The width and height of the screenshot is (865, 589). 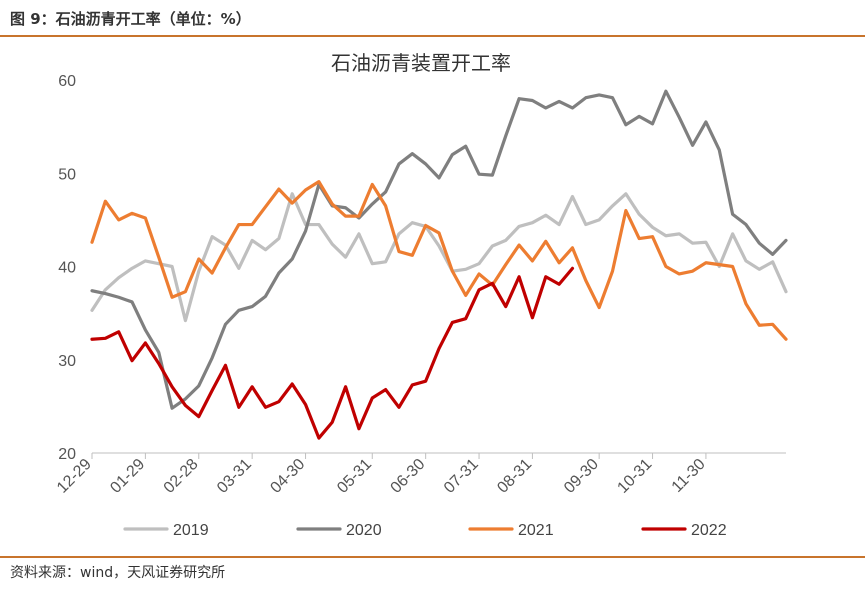 I want to click on legend-item-2022: 2022, so click(x=684, y=530).